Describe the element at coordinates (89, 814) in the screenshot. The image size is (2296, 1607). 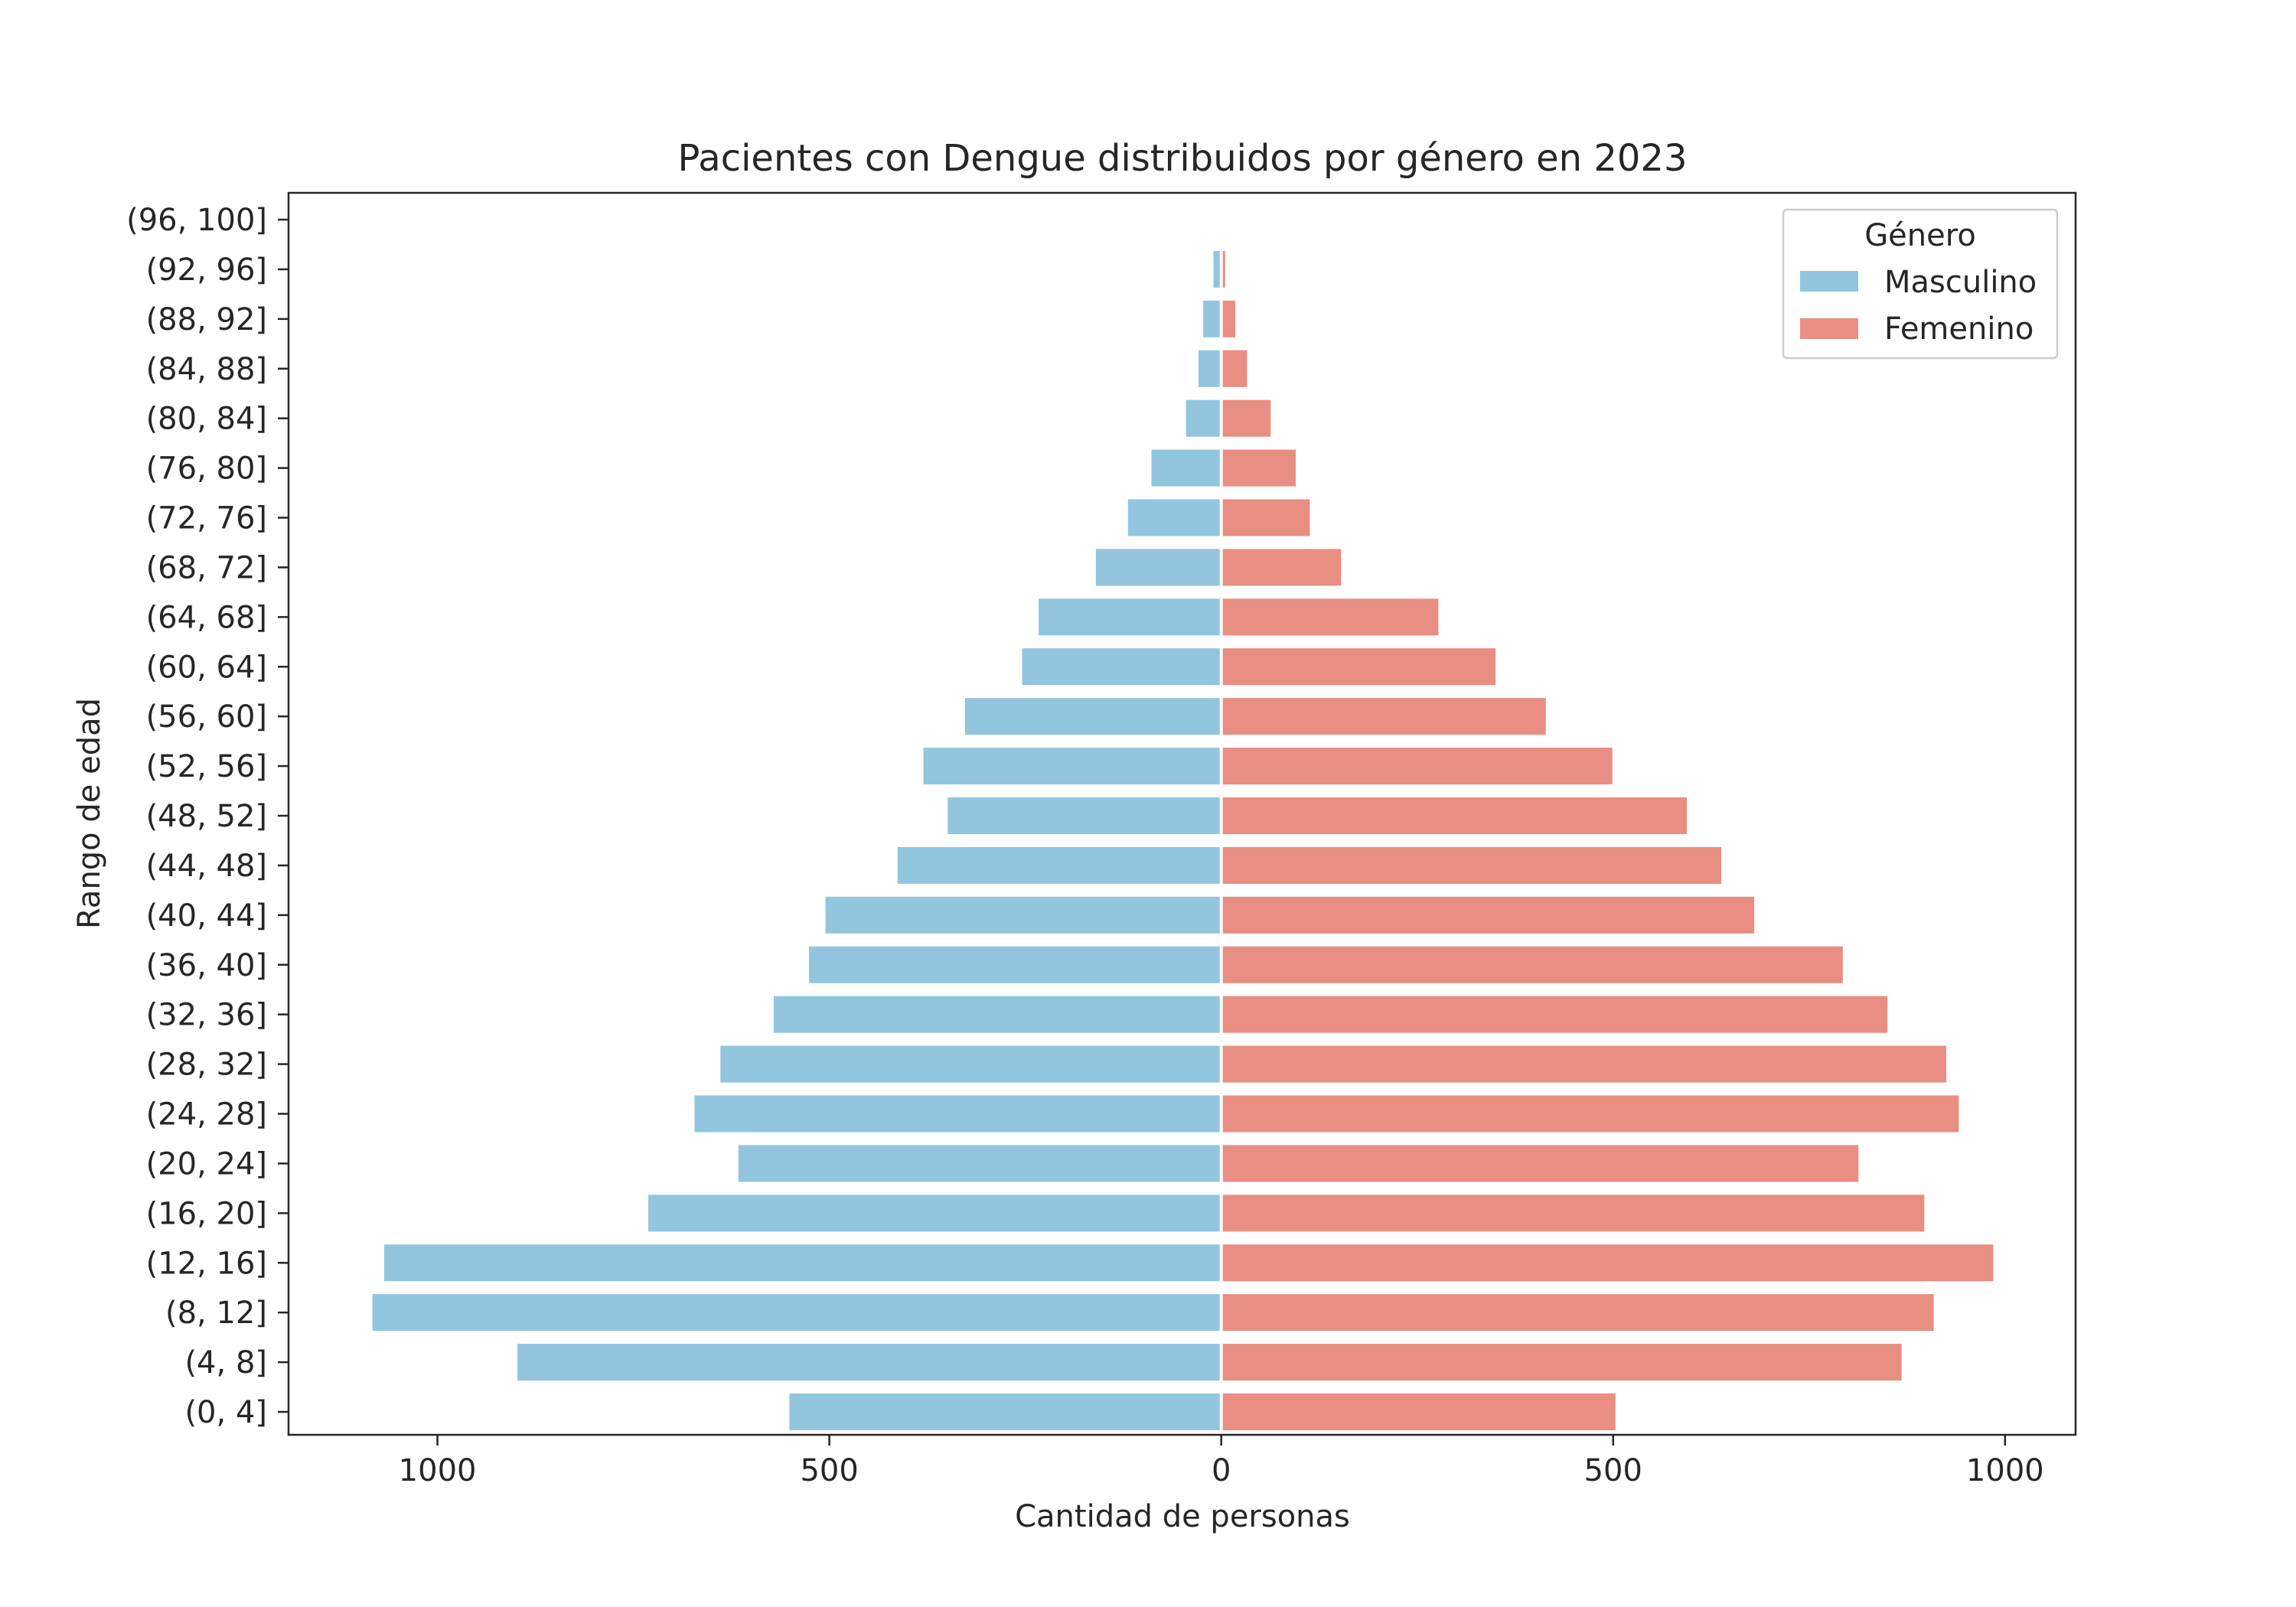
I see `y-axis-label: Rango de edad` at that location.